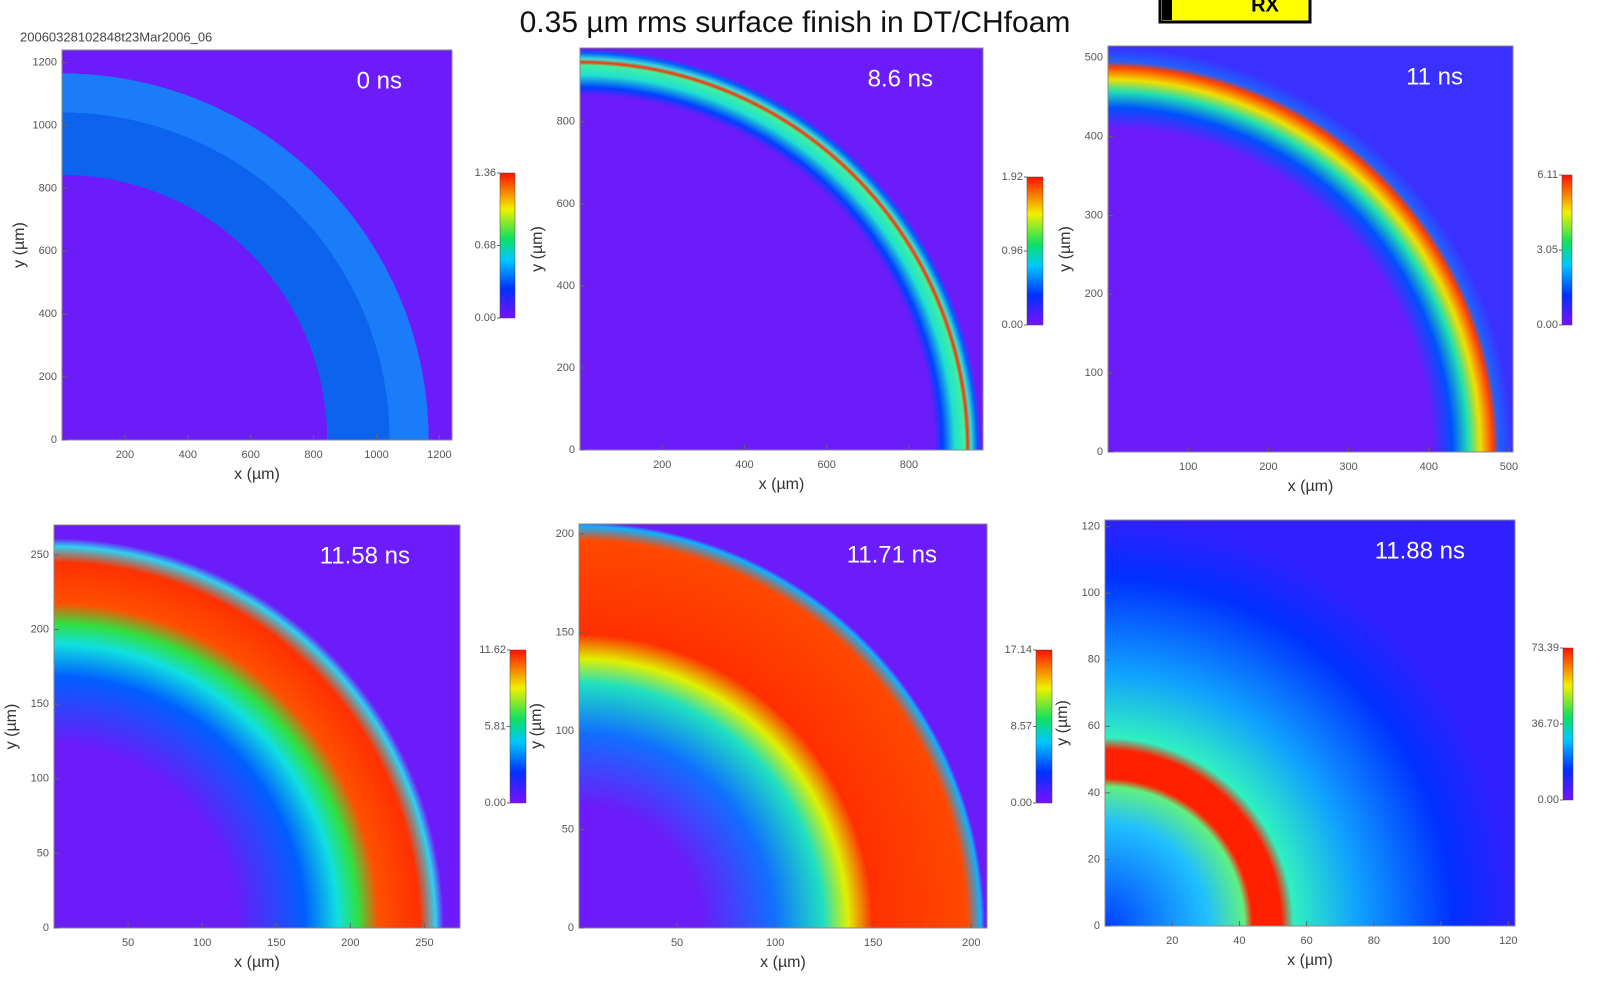 The image size is (1614, 996). Describe the element at coordinates (1420, 550) in the screenshot. I see `time-label: 11.88 ns` at that location.